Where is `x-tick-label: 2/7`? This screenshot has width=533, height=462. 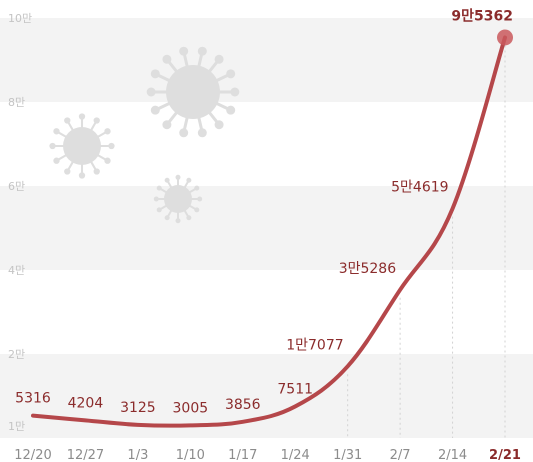
x-tick-label: 2/7 is located at coordinates (400, 455).